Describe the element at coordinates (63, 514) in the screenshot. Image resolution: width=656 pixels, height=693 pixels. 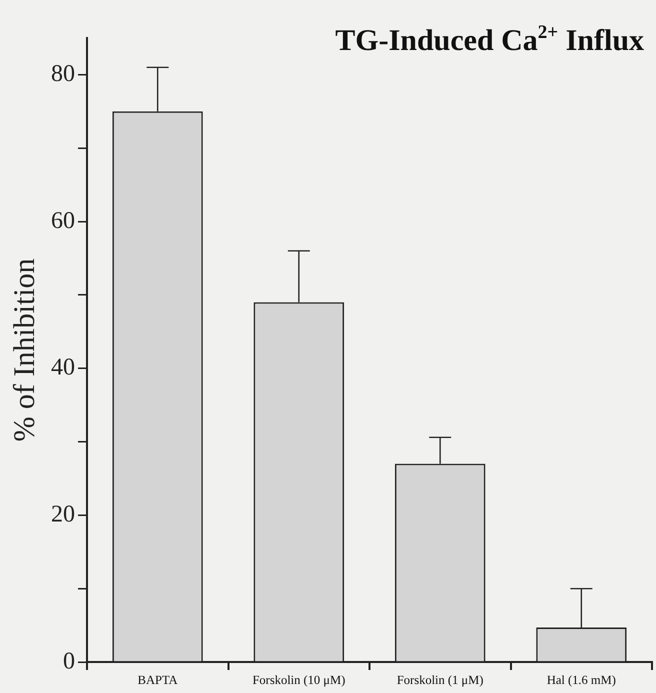
I see `y-tick-label: 20` at that location.